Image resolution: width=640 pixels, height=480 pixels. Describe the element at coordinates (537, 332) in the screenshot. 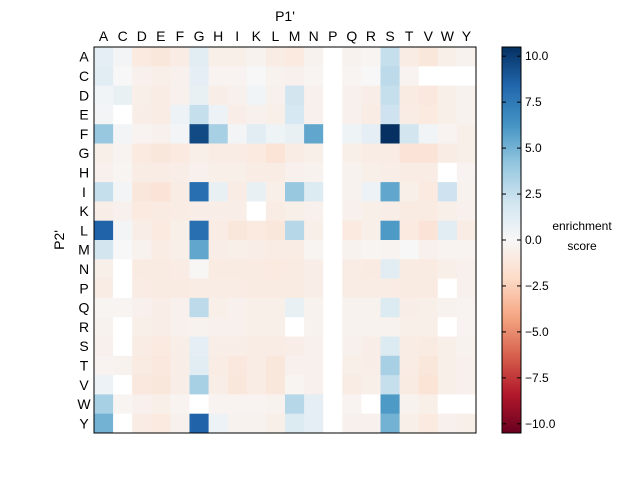

I see `colorbar-tick-label: −5.0` at that location.